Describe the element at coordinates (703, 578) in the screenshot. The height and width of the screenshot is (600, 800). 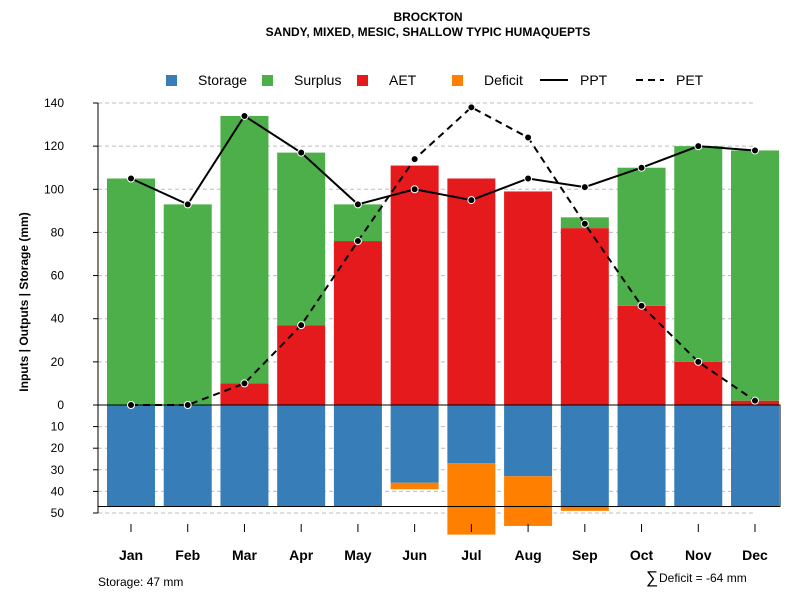
I see `deficit-note: Deficit = -64 mm` at that location.